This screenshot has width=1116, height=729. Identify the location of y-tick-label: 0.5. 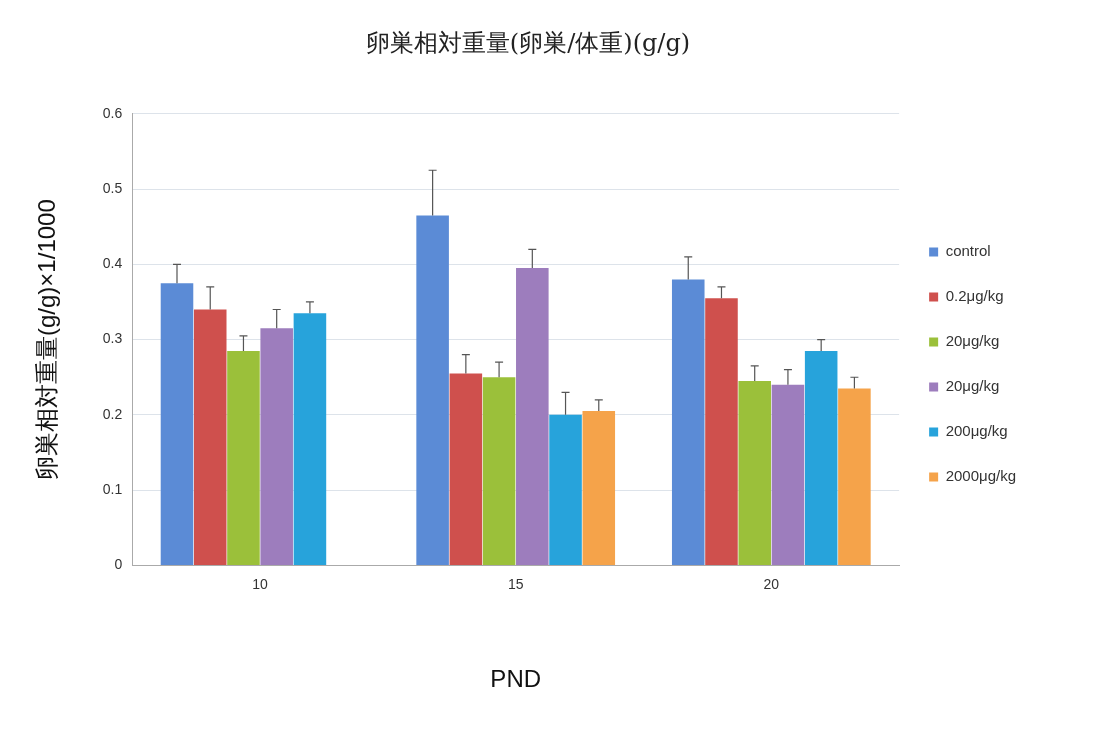
(112, 187).